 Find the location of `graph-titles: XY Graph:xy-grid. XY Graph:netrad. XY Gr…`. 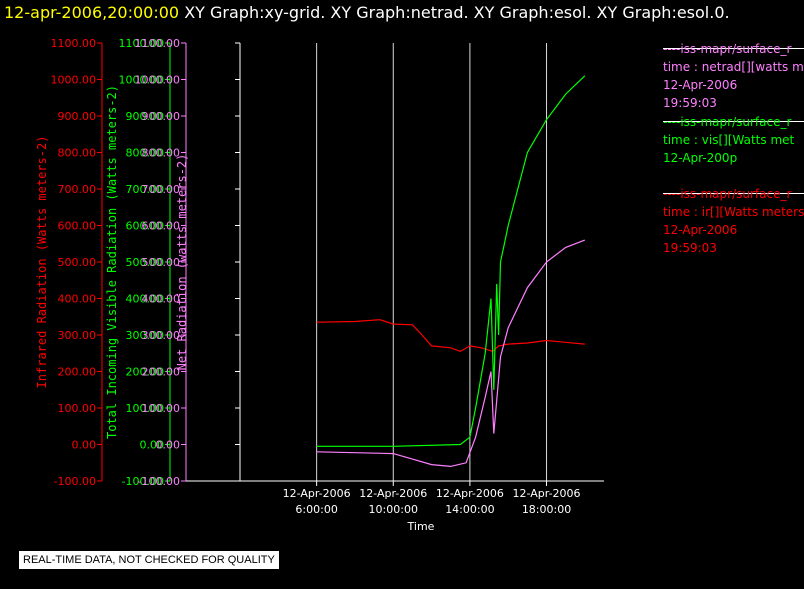

graph-titles: XY Graph:xy-grid. XY Graph:netrad. XY Gr… is located at coordinates (457, 12).